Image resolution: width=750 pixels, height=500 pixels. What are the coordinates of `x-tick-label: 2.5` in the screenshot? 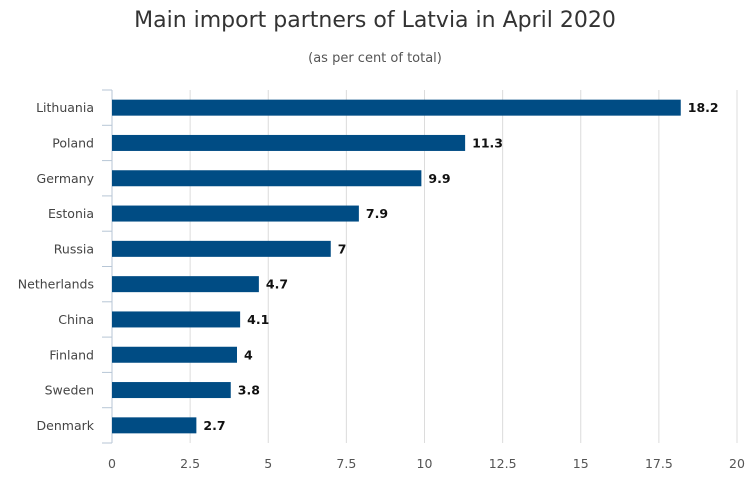 It's located at (190, 463).